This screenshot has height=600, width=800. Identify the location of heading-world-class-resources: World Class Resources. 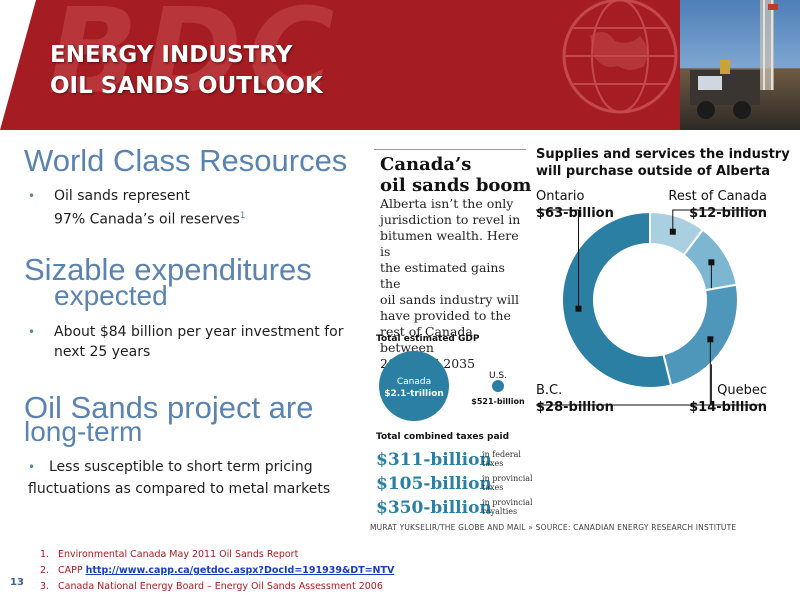
(186, 160).